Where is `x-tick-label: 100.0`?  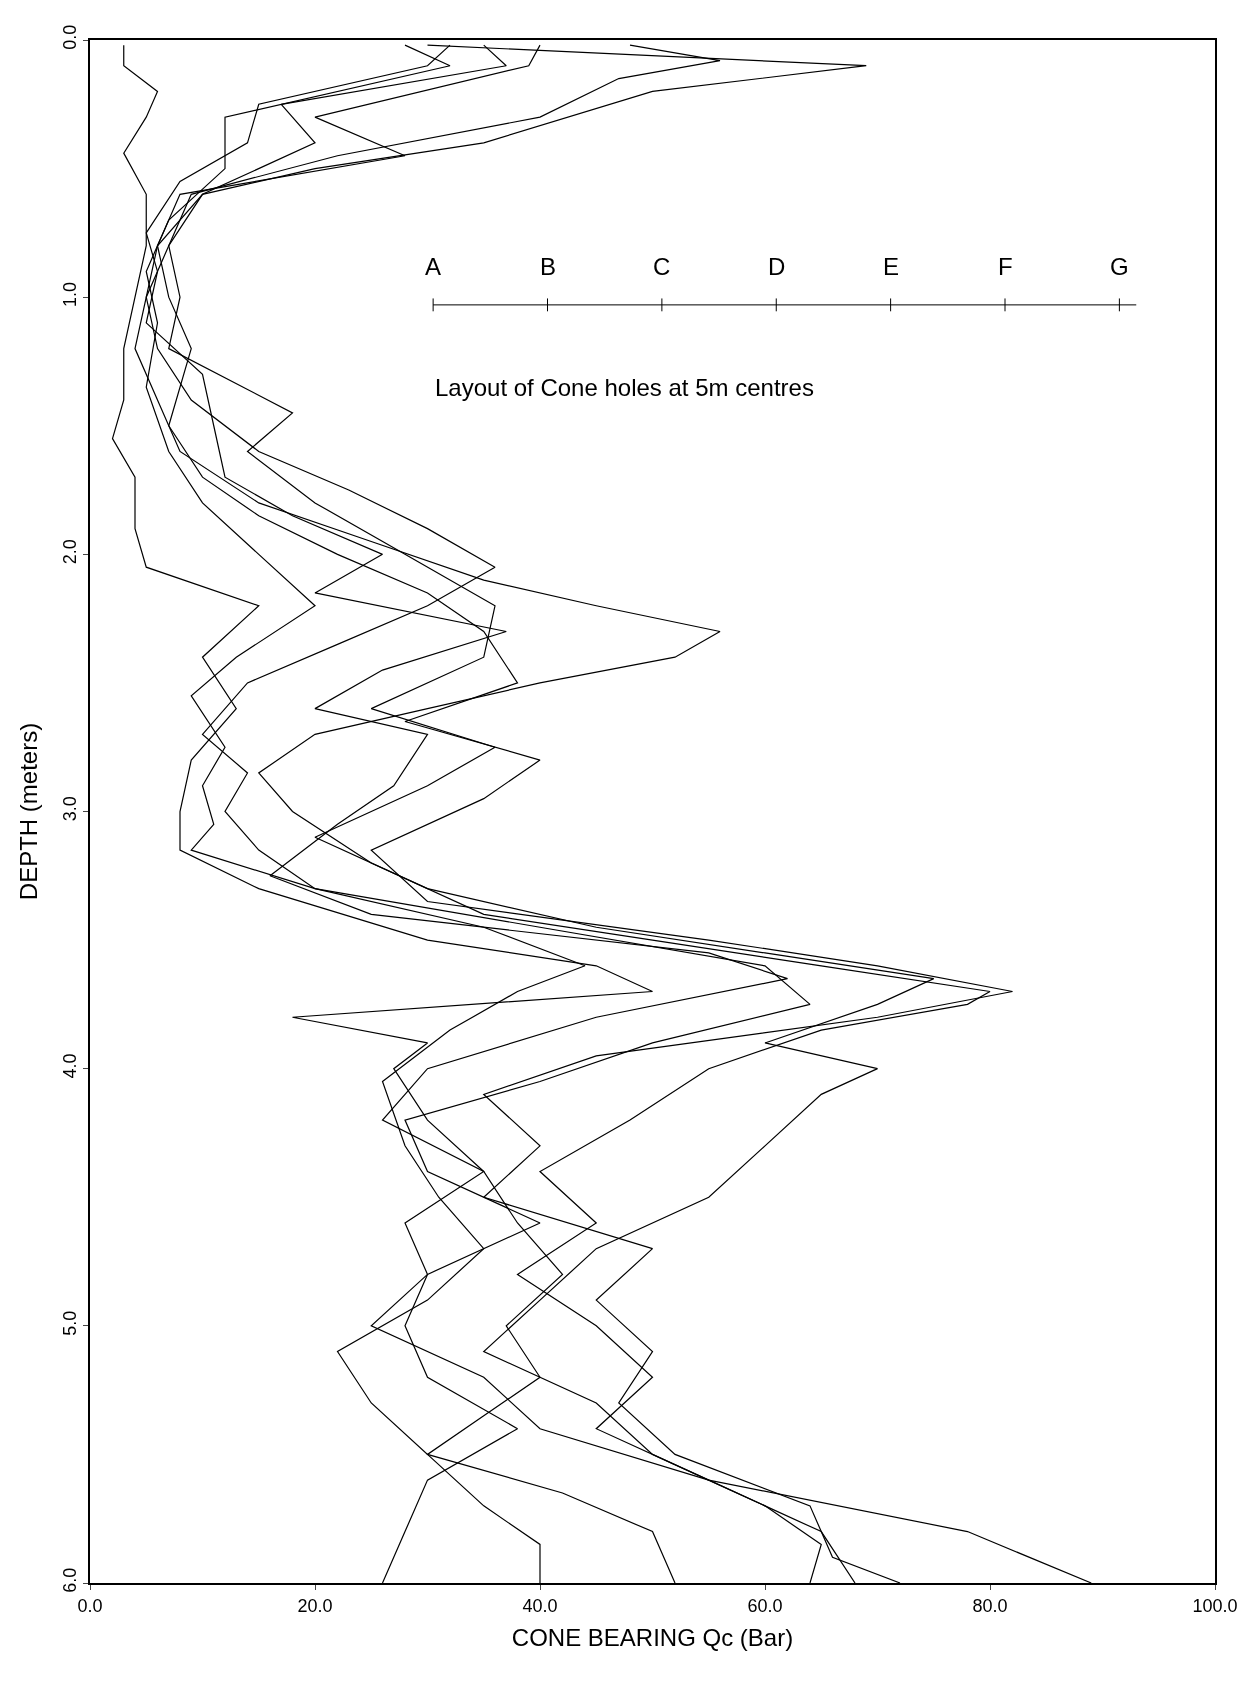
x-tick-label: 100.0 is located at coordinates (1215, 1605).